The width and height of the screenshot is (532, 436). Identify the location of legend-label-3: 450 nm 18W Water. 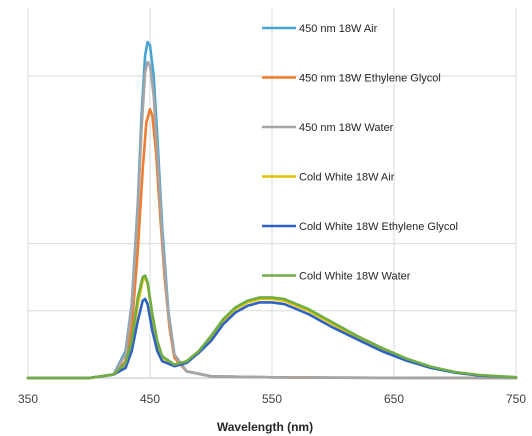
(346, 128).